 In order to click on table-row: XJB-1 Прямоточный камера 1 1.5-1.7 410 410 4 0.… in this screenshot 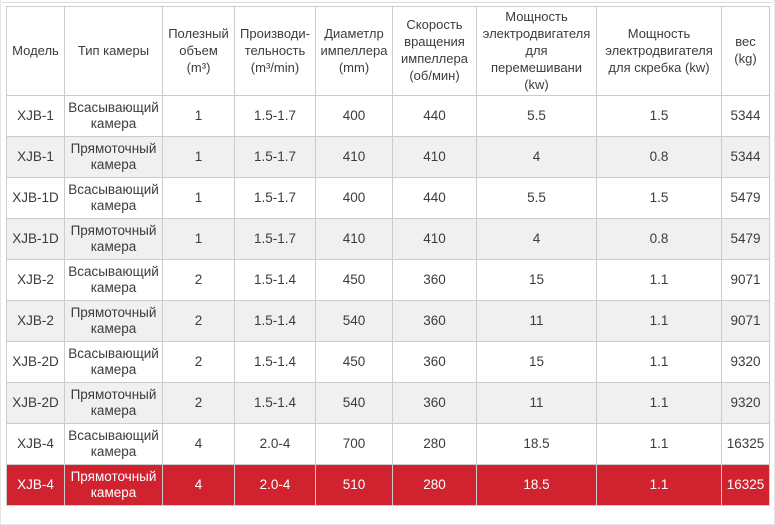, I will do `click(388, 157)`.